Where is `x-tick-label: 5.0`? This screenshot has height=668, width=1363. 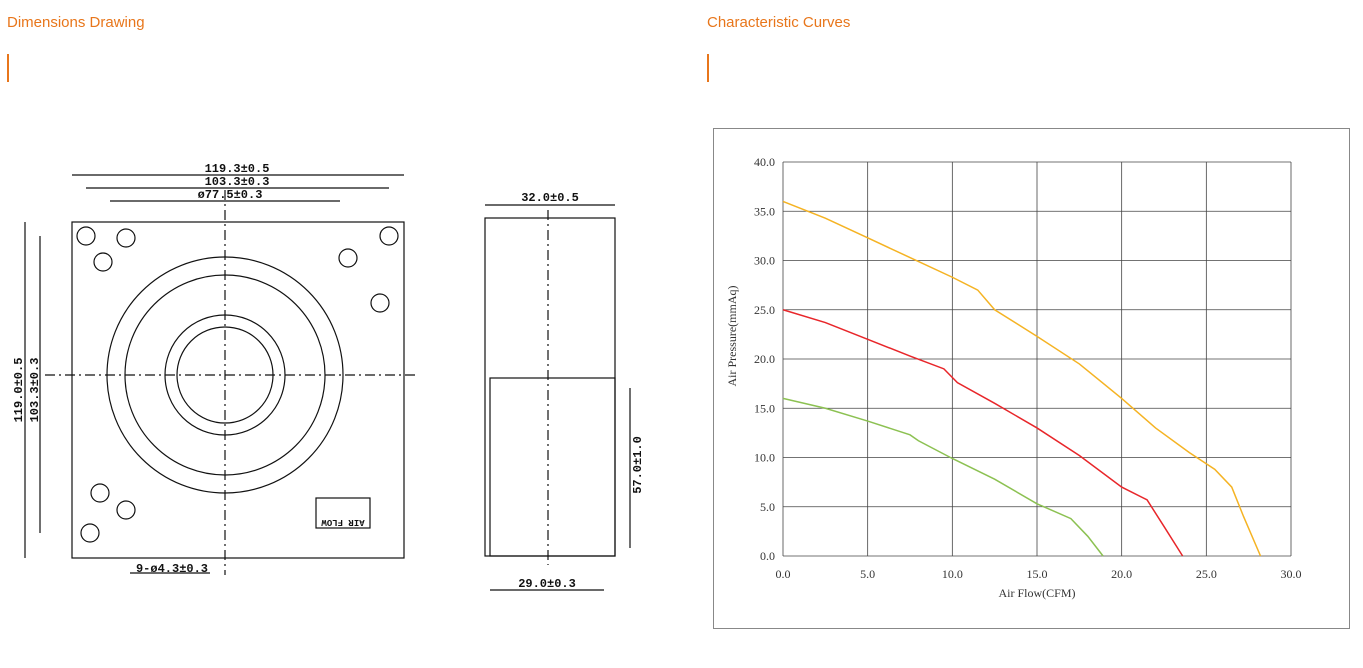
x-tick-label: 5.0 is located at coordinates (867, 574).